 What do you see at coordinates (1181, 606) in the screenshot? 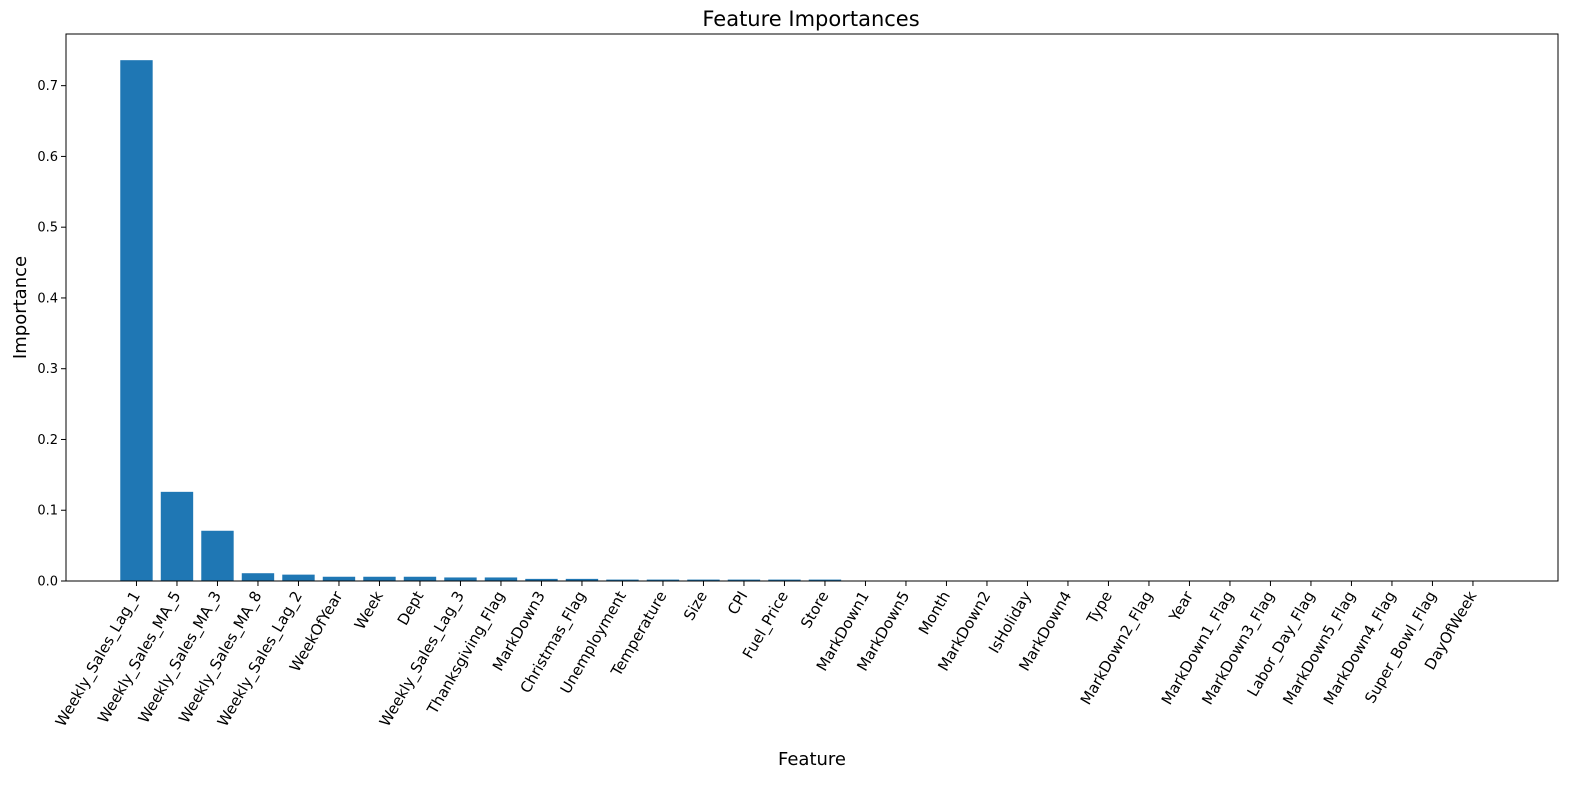
I see `x-tick-label: Year` at bounding box center [1181, 606].